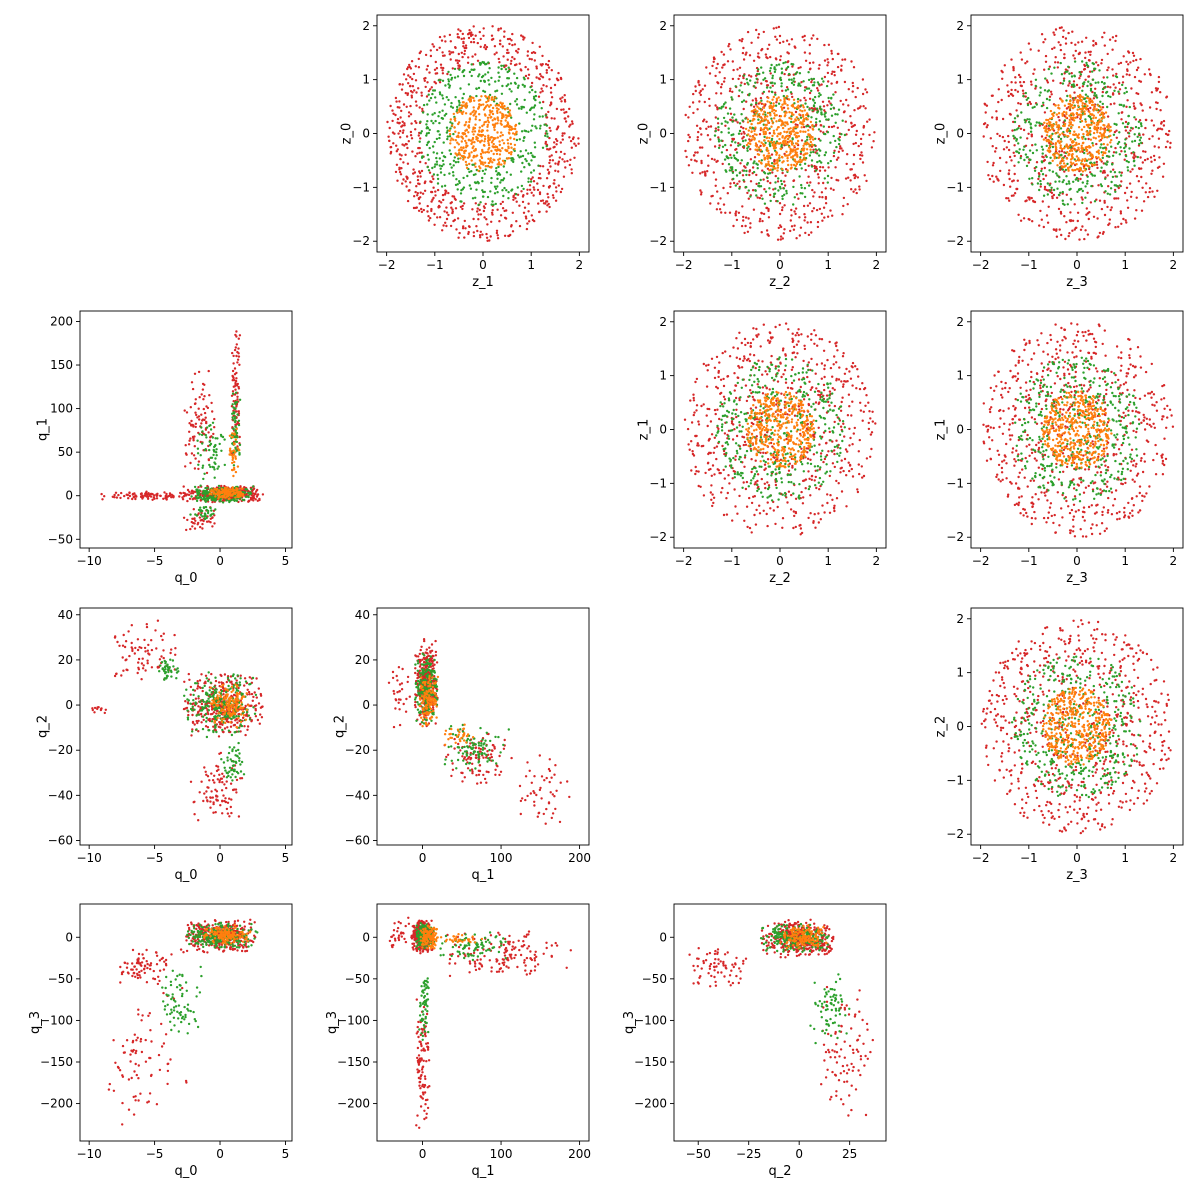 The image size is (1200, 1204). What do you see at coordinates (960, 26) in the screenshot?
I see `y-tick-label: 2` at bounding box center [960, 26].